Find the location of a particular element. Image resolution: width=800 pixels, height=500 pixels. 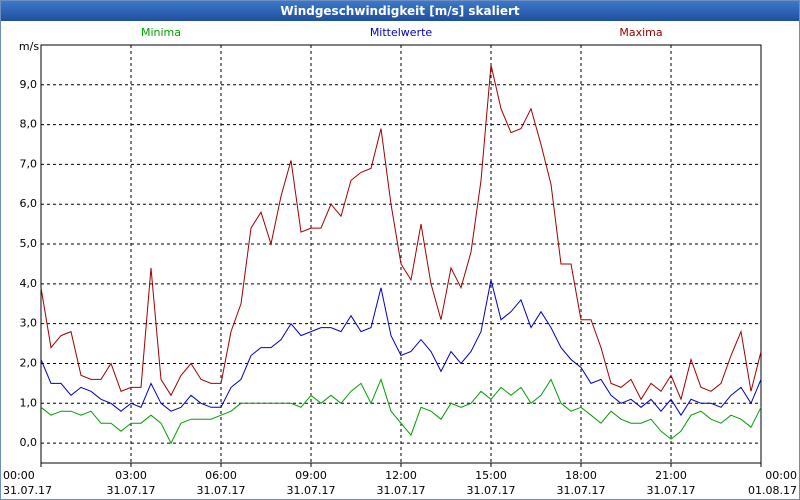

x-tick-label: 21:00 is located at coordinates (671, 475).